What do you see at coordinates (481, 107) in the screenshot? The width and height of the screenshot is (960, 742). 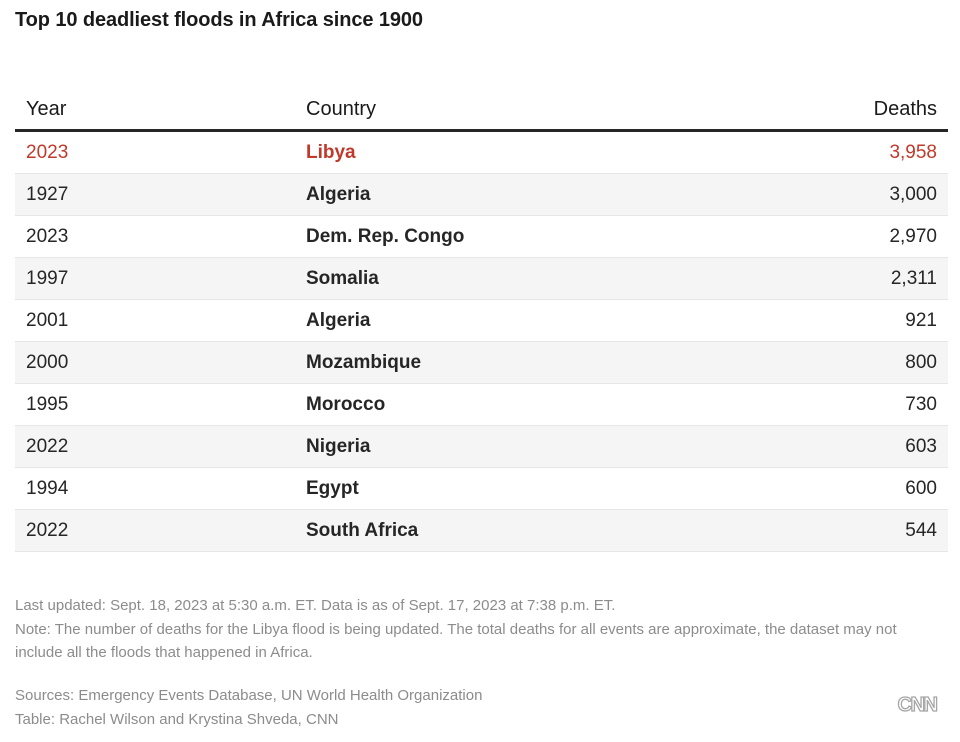 I see `table-header: Year Country Deaths` at bounding box center [481, 107].